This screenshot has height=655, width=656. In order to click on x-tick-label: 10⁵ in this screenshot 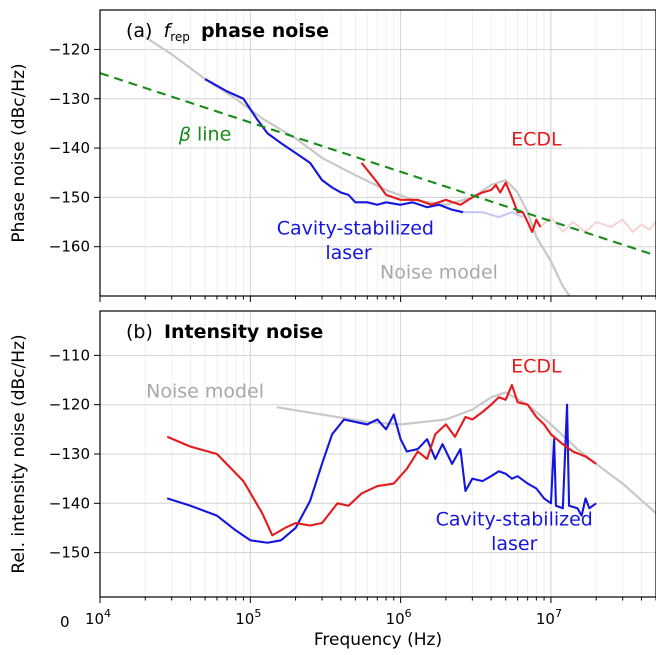, I will do `click(248, 617)`.